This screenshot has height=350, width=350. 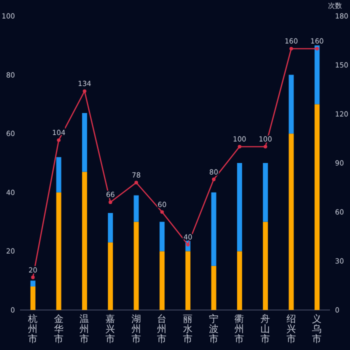 I want to click on x-tick-label: 义乌市, so click(x=317, y=329).